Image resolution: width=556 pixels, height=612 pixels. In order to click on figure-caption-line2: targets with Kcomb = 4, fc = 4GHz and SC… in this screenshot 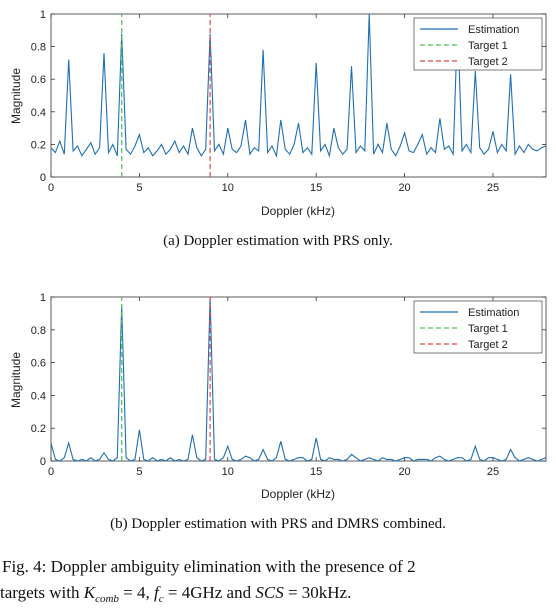, I will do `click(175, 594)`.